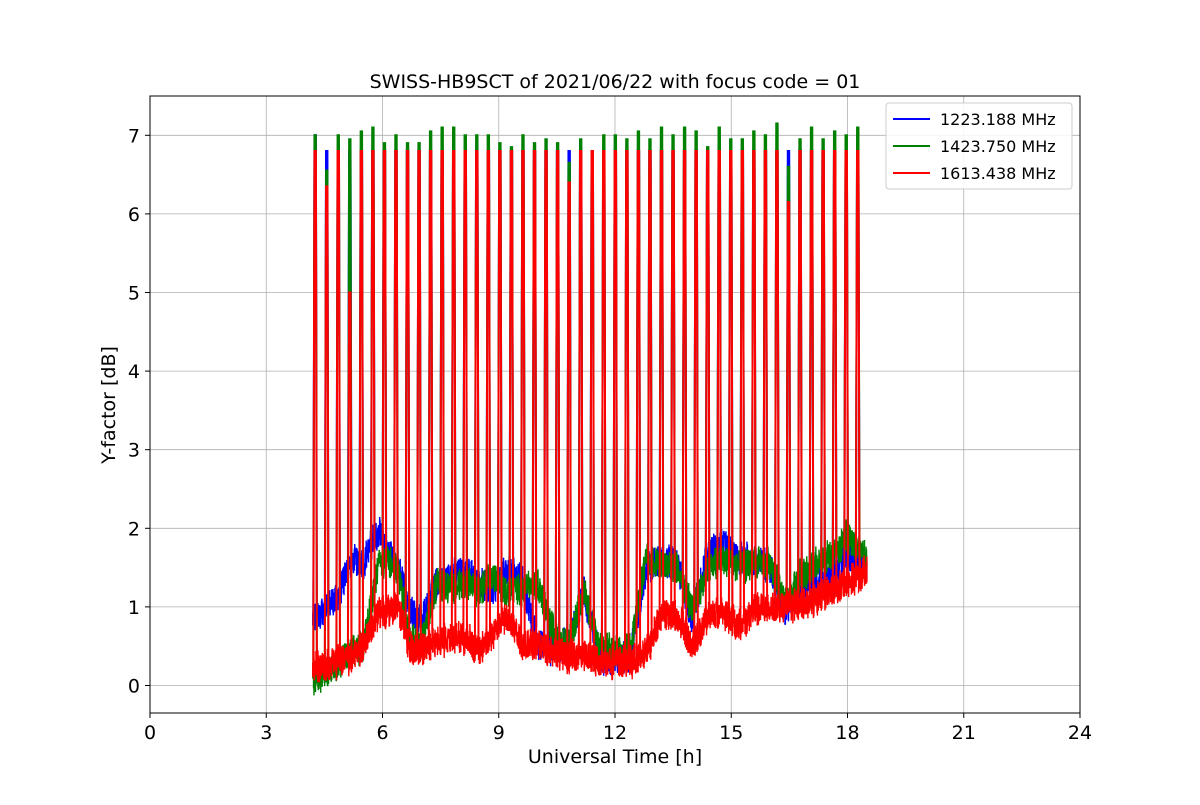 This screenshot has height=805, width=1200. Describe the element at coordinates (134, 529) in the screenshot. I see `y-tick-label: 2` at that location.